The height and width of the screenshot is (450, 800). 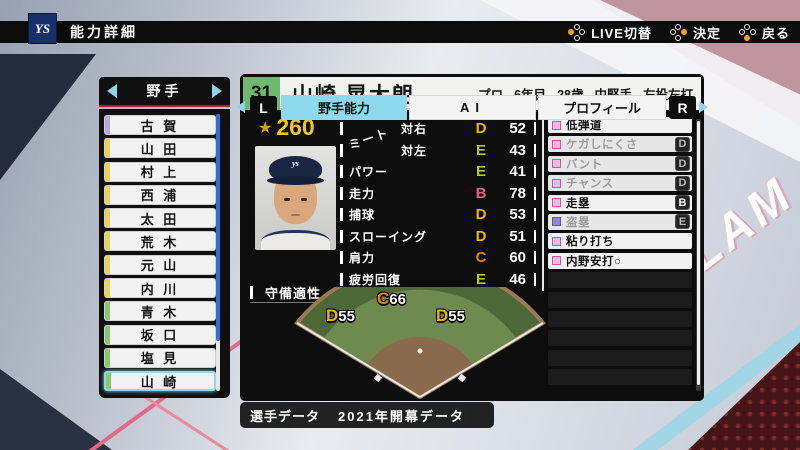 I want to click on overall-rating: ★ 260, so click(x=286, y=127).